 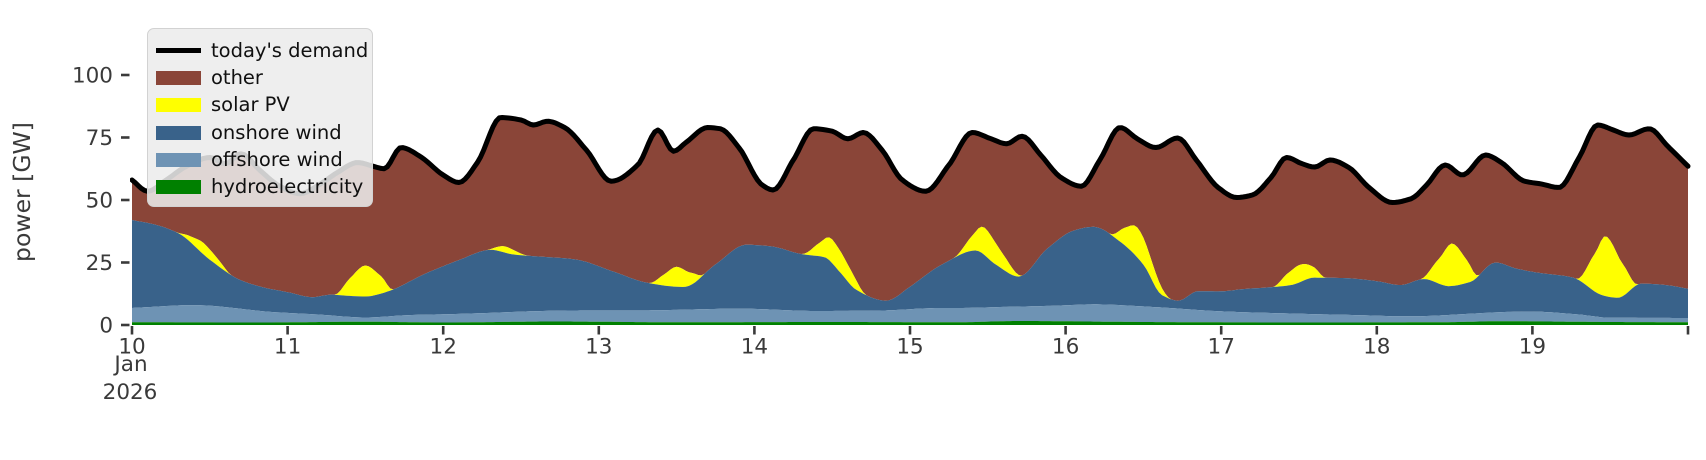 I want to click on x-tick-label: 13, so click(x=598, y=347).